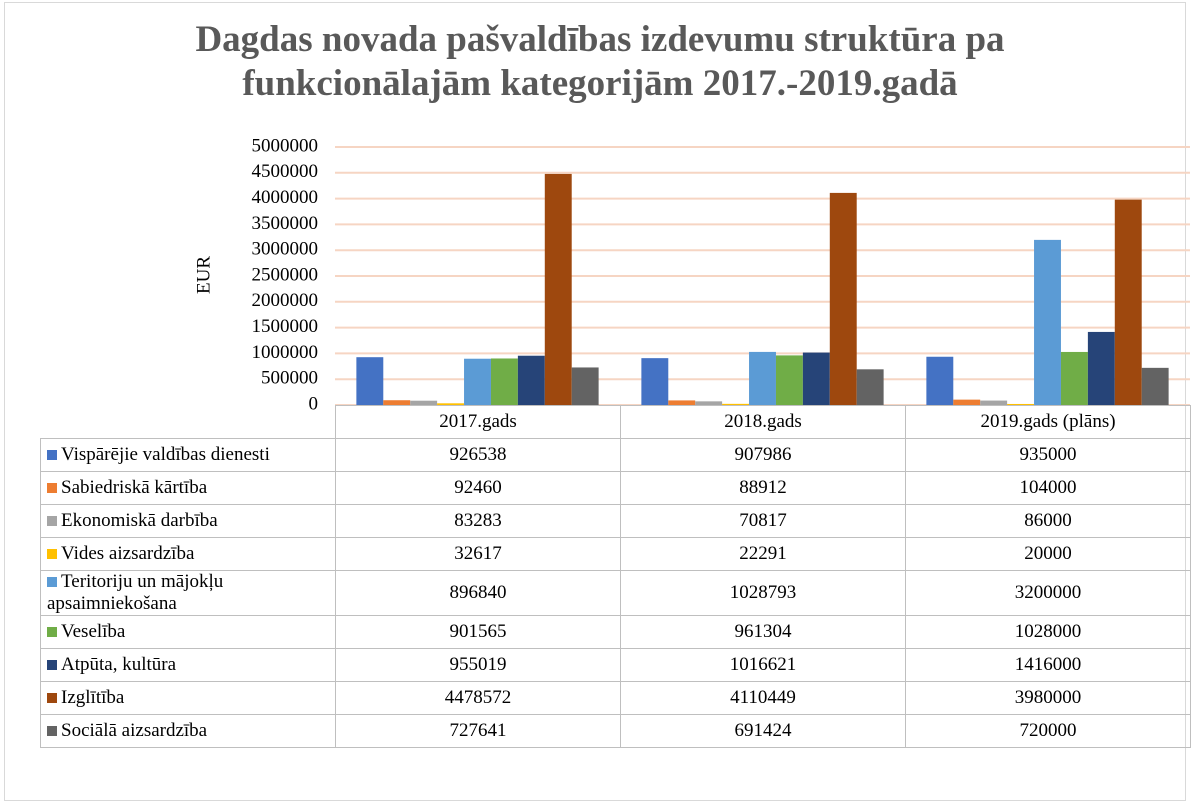  I want to click on table-row: Atpūta, kultūra 955019 1016621 1416000, so click(615, 665).